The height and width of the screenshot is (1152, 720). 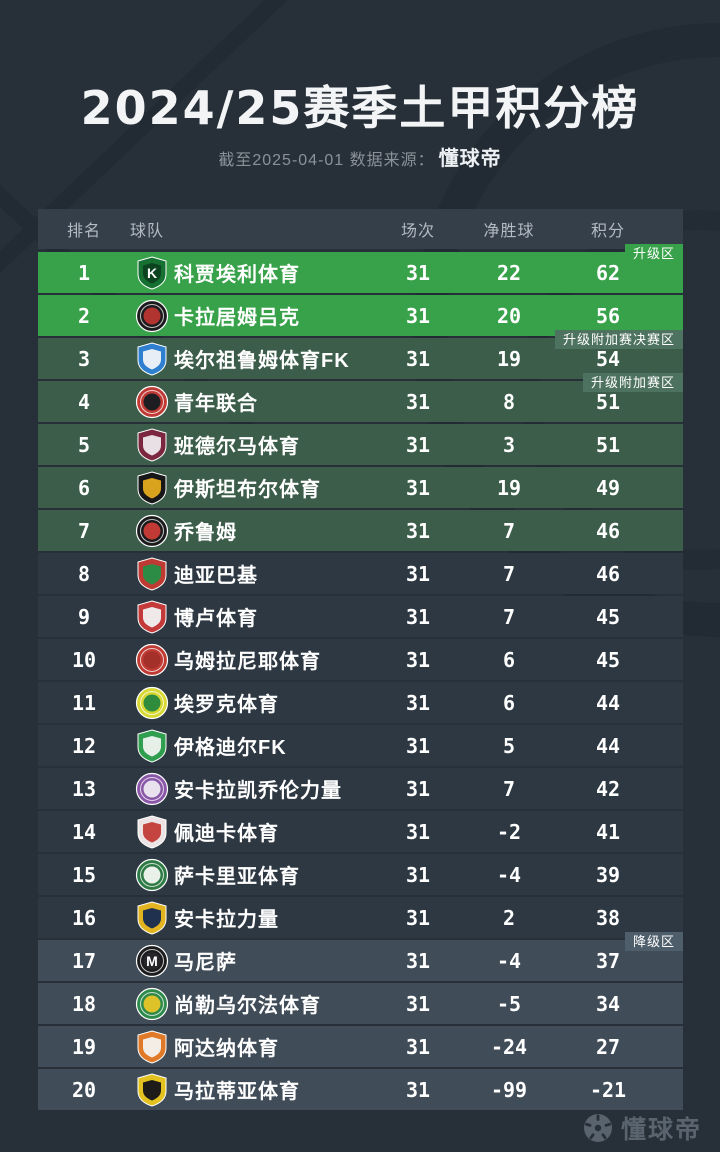 I want to click on rank-cell: 19, so click(x=84, y=1046).